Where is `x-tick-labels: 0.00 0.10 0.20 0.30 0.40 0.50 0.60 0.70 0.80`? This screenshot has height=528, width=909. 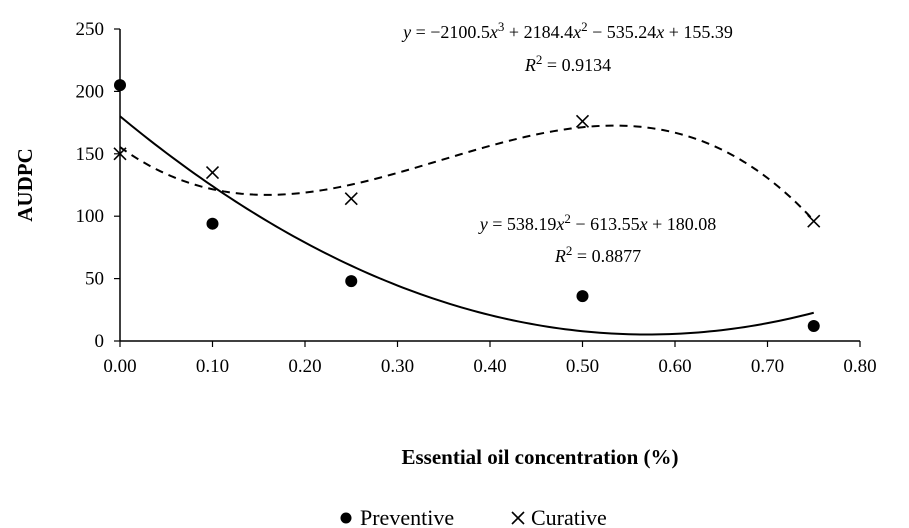
x-tick-labels: 0.00 0.10 0.20 0.30 0.40 0.50 0.60 0.70 0.80 is located at coordinates (490, 359).